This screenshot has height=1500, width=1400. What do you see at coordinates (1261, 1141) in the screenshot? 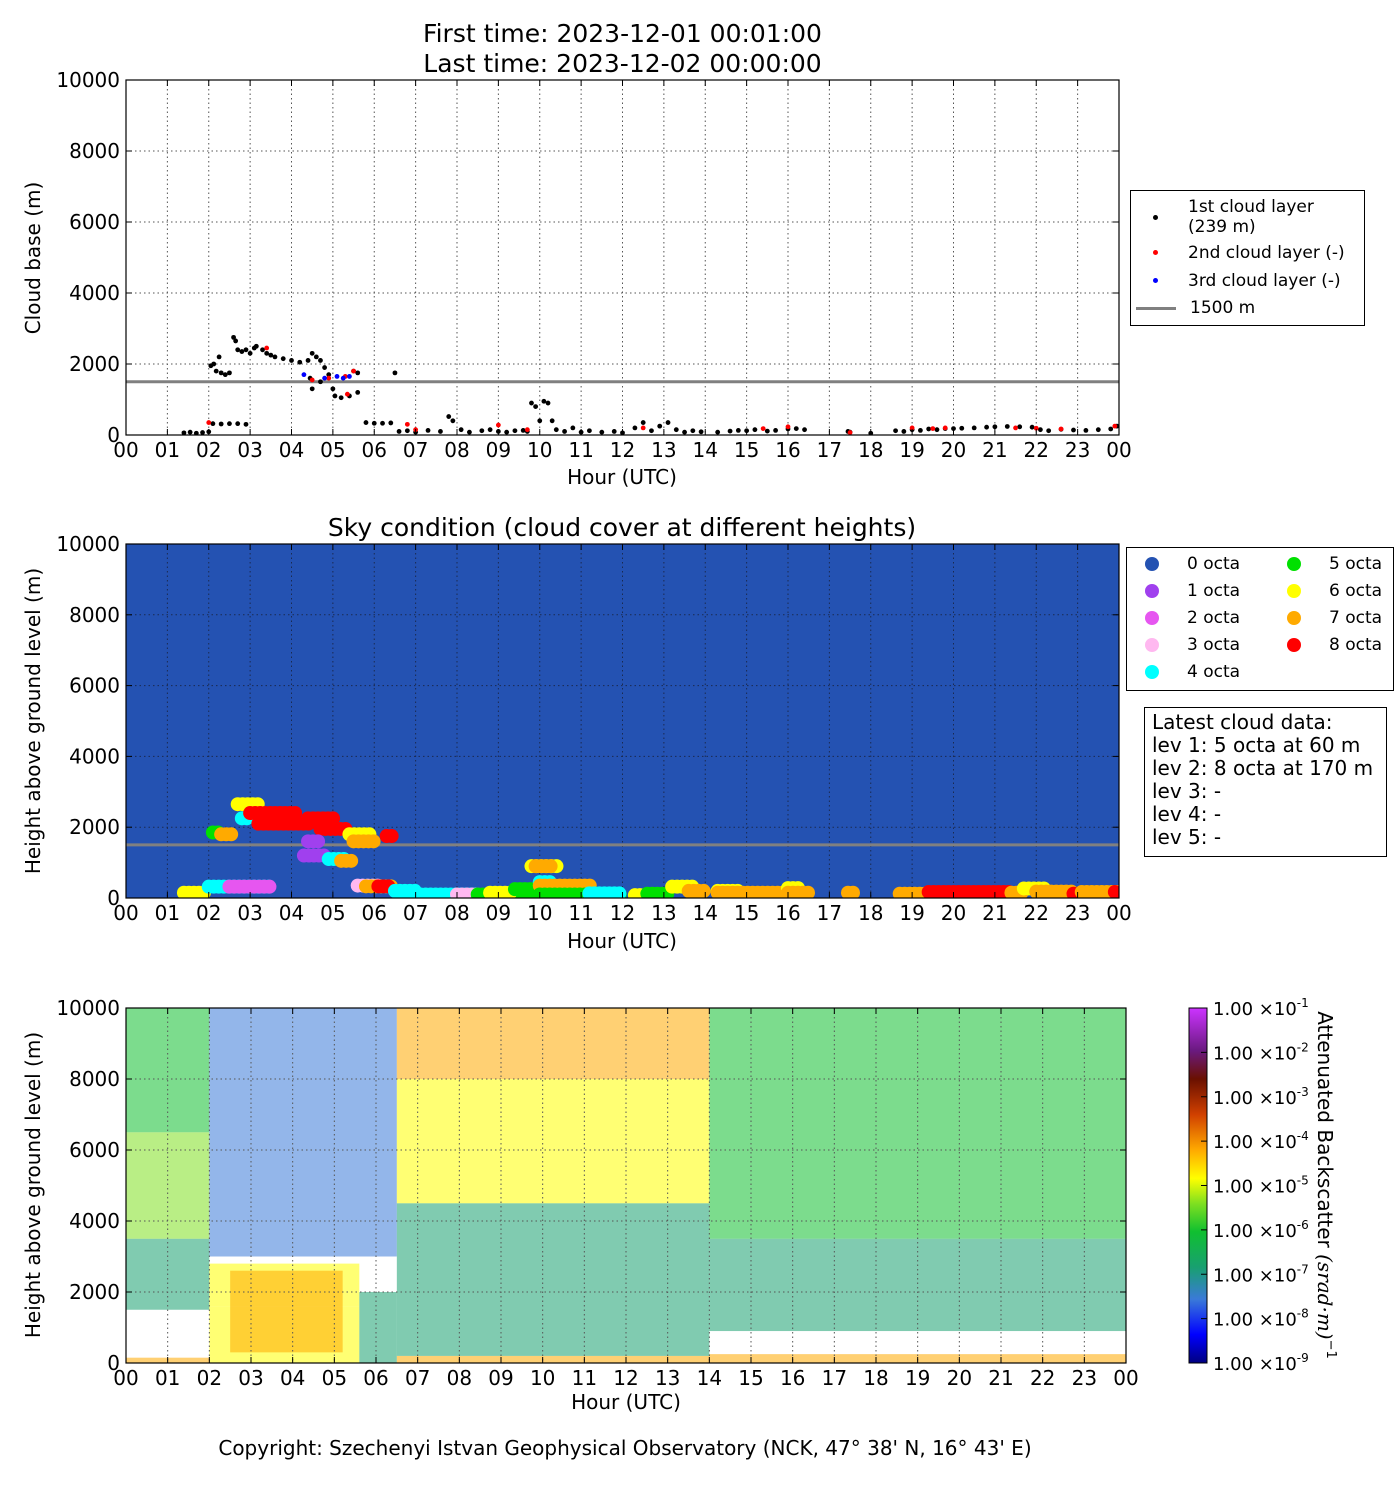
I see `colorbar-tick-label: 1.00 ×10⁻⁴` at bounding box center [1261, 1141].